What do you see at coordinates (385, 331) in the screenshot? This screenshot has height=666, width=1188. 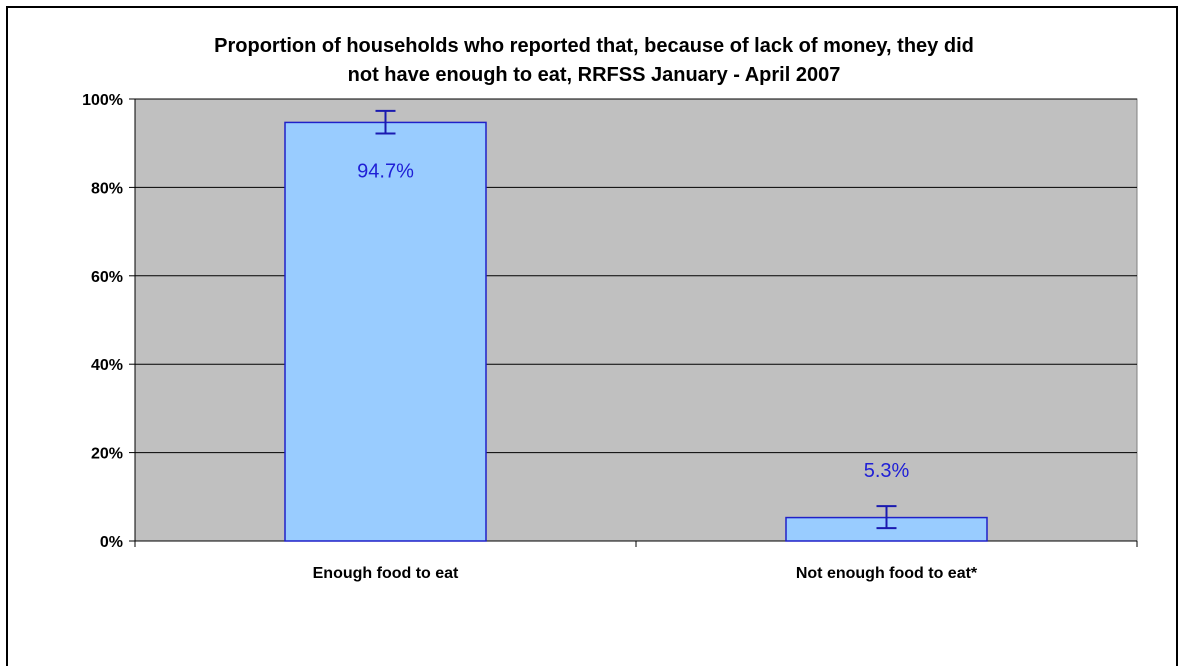 I see `bar` at bounding box center [385, 331].